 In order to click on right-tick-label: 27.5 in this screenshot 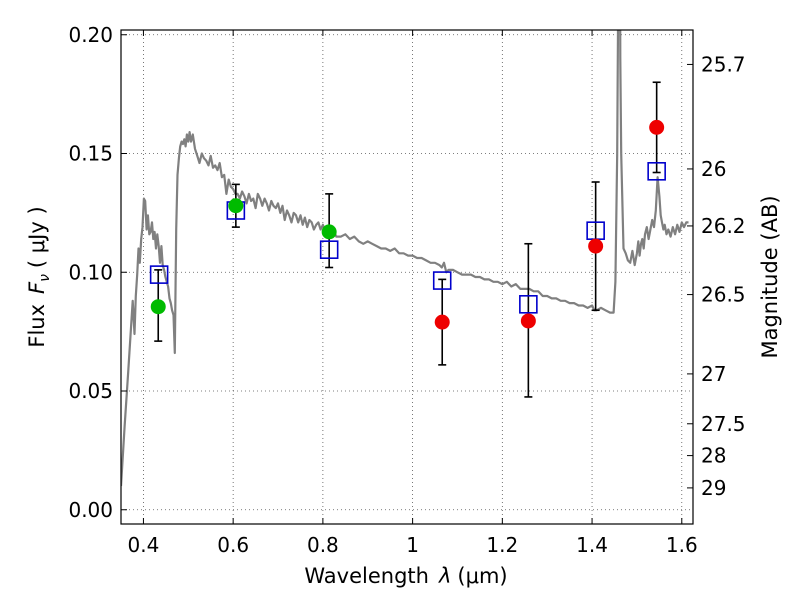, I will do `click(723, 424)`.